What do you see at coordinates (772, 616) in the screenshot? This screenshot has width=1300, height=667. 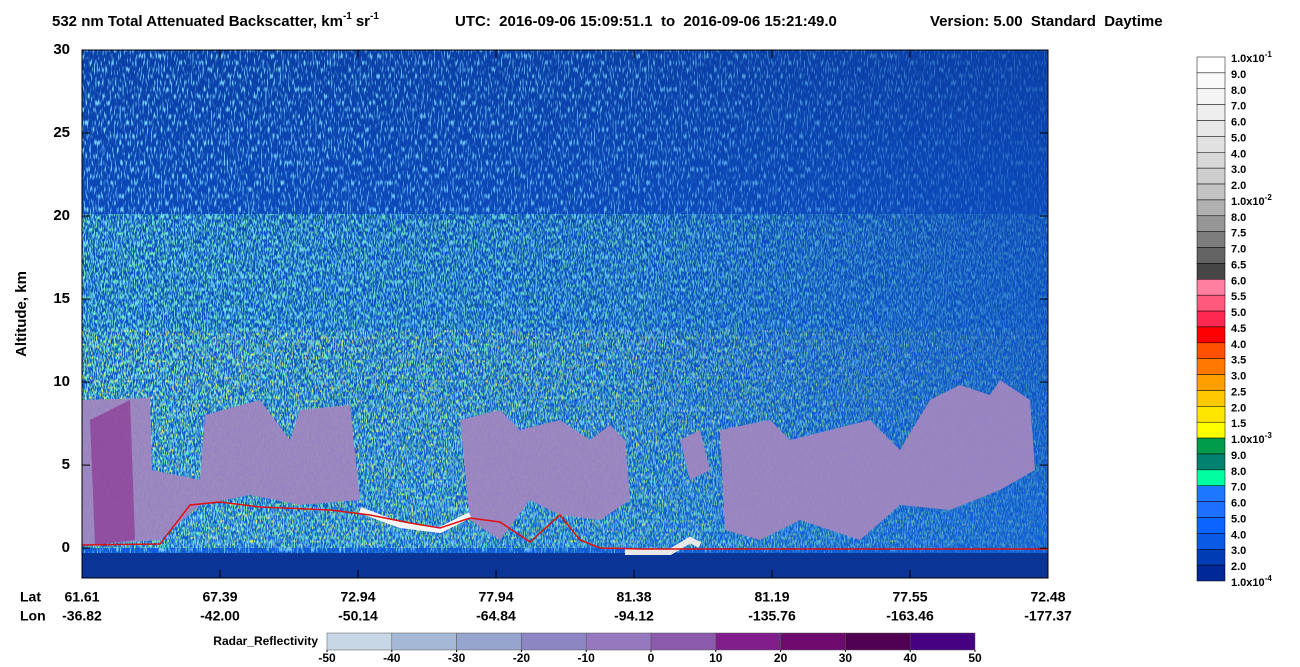 I see `lon-label: -135.76` at bounding box center [772, 616].